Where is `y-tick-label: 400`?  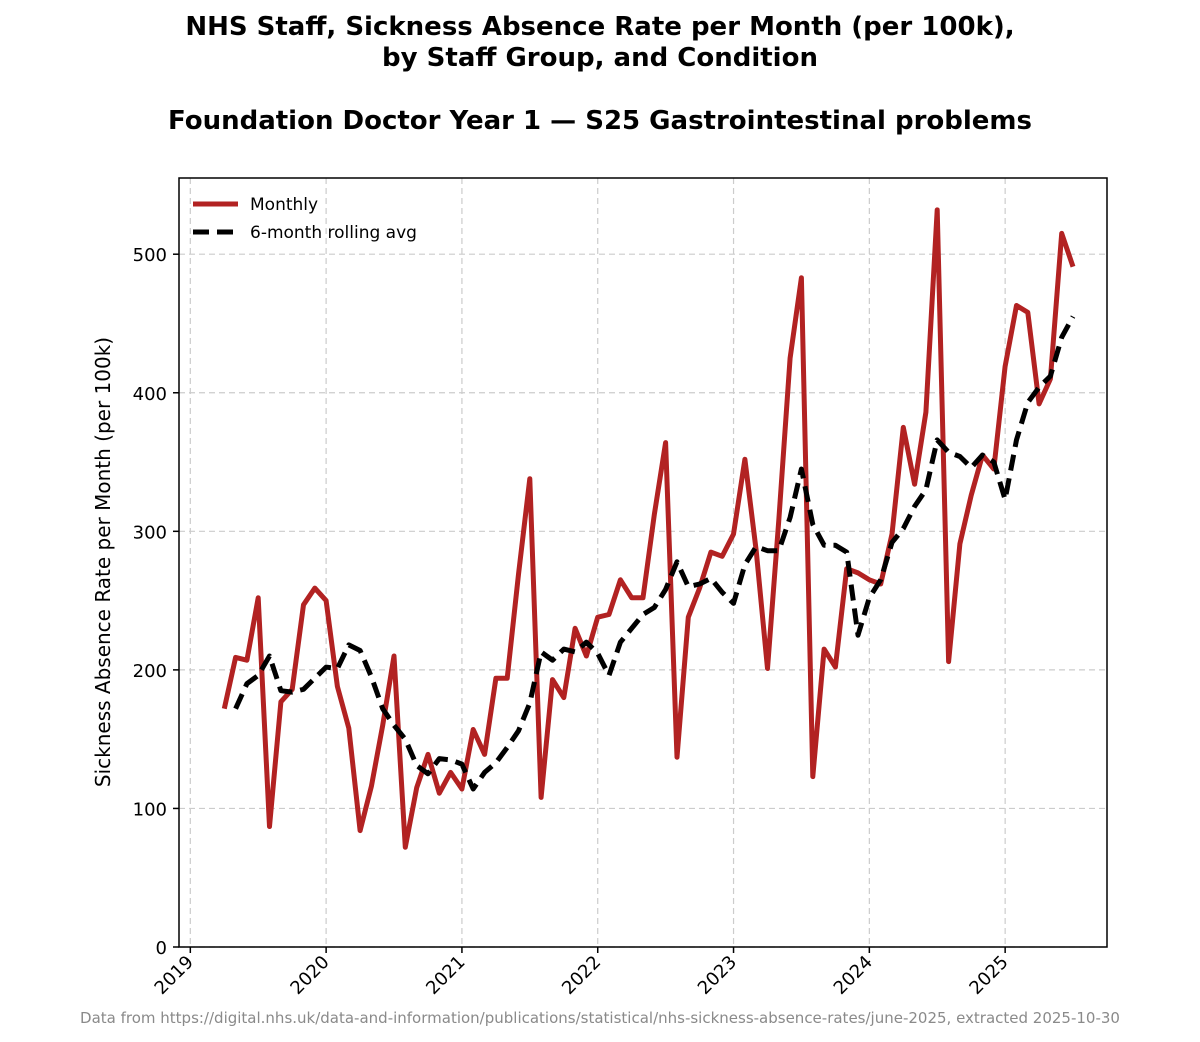
y-tick-label: 400 is located at coordinates (150, 394).